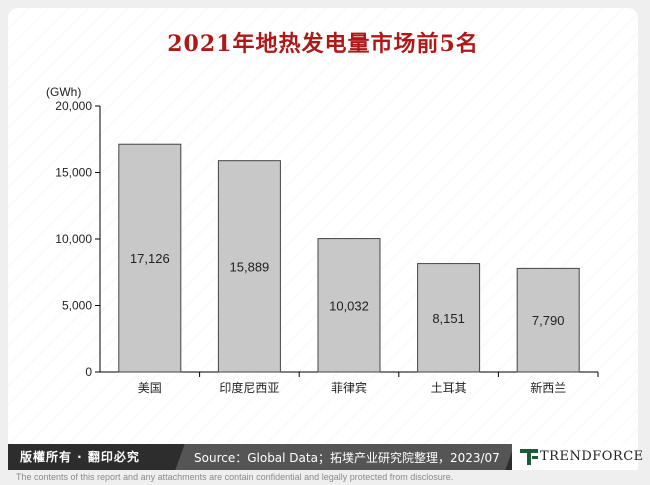  Describe the element at coordinates (150, 388) in the screenshot. I see `x-tick-label: 美国` at that location.